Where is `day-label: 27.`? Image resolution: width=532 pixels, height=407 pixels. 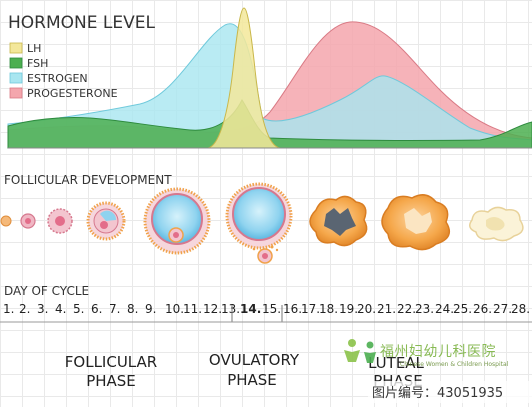
day-label: 27. is located at coordinates (502, 309).